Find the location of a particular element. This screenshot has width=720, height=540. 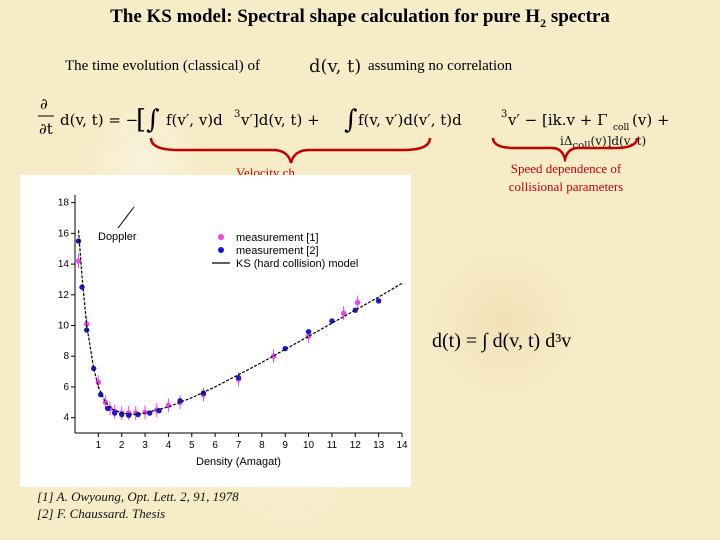

title-subscript: 2 is located at coordinates (543, 22).